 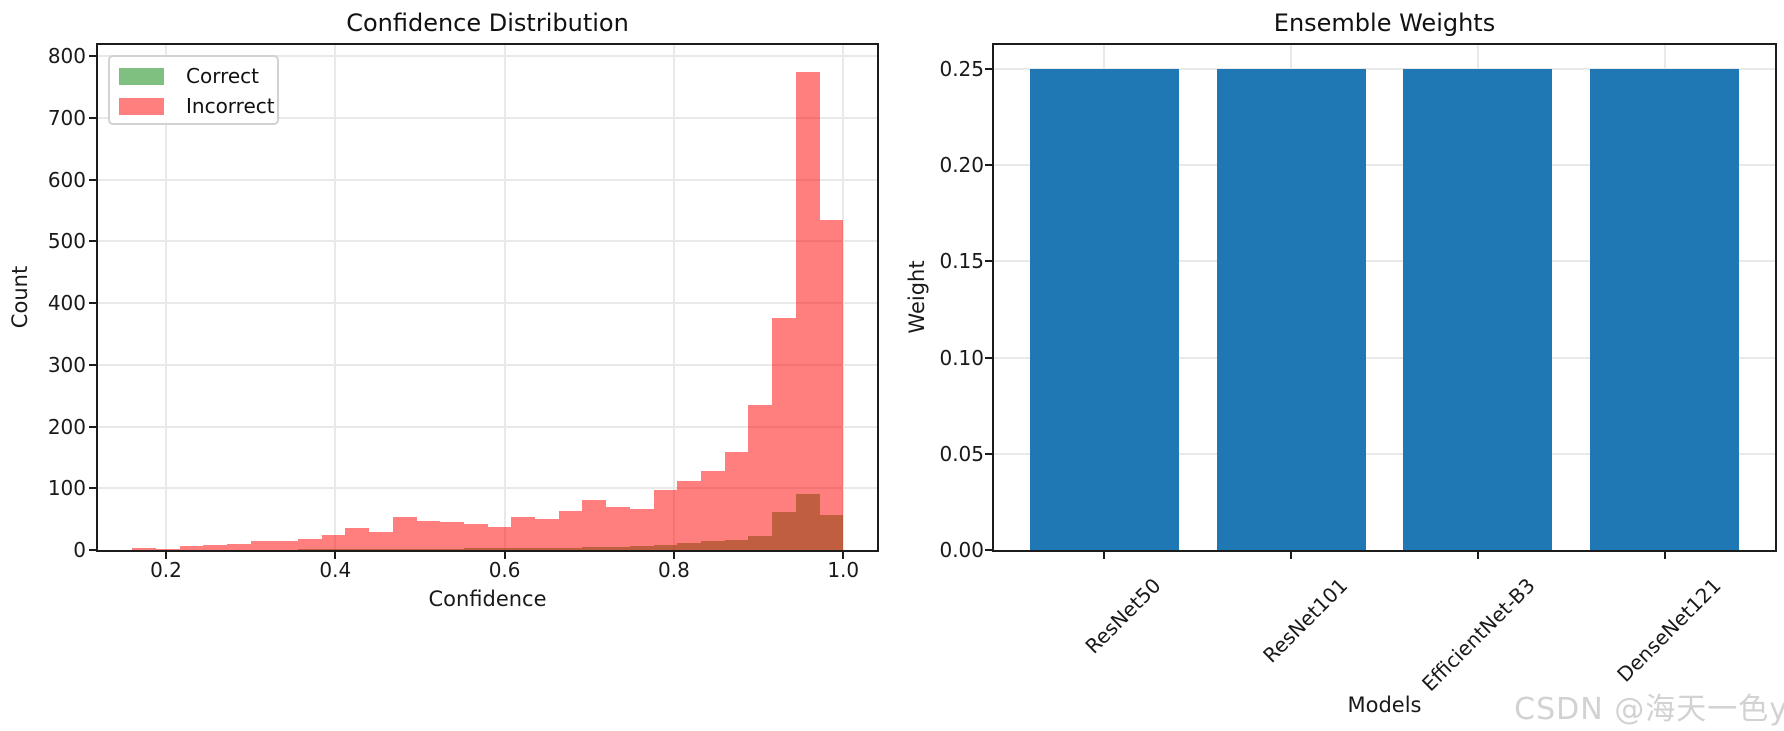 I want to click on y-tick-label: 200, so click(x=66, y=426).